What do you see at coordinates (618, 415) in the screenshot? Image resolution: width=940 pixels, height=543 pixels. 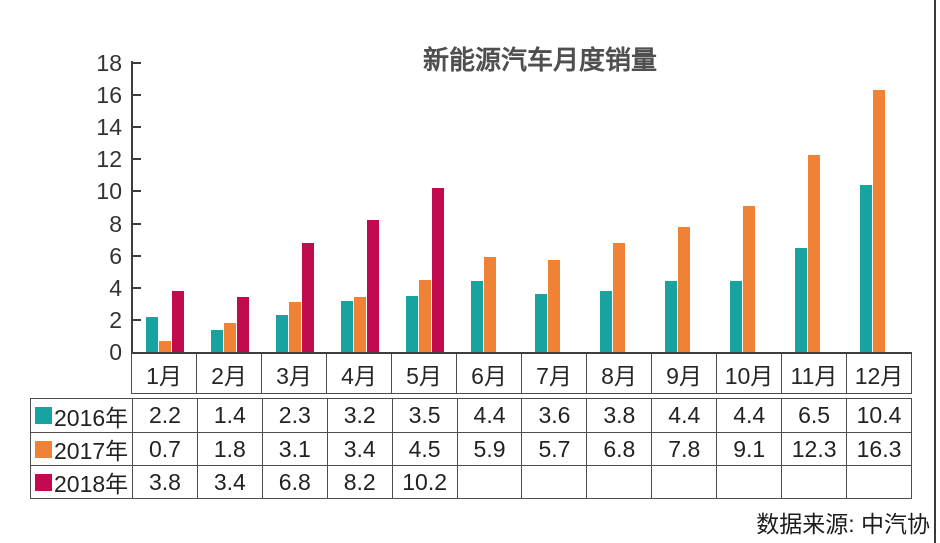 I see `value-cell: 3.8` at bounding box center [618, 415].